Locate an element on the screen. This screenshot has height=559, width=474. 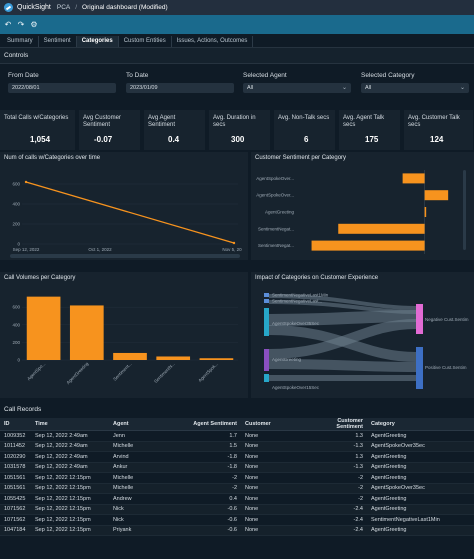
col-header-time: Time is located at coordinates (70, 424).